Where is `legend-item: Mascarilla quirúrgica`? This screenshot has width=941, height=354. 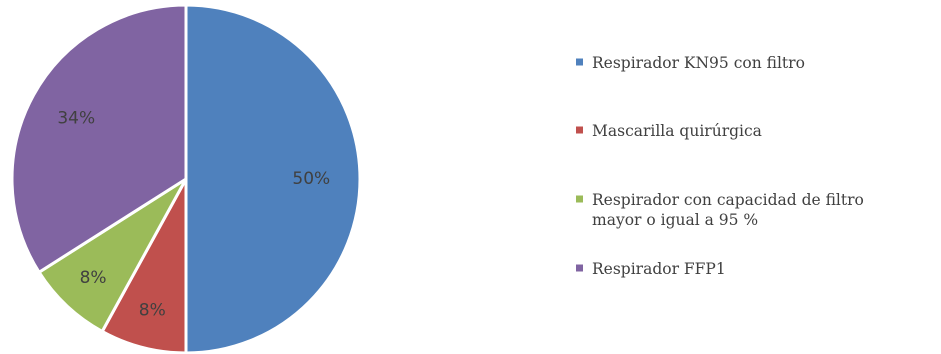
legend-item: Mascarilla quirúrgica is located at coordinates (669, 131).